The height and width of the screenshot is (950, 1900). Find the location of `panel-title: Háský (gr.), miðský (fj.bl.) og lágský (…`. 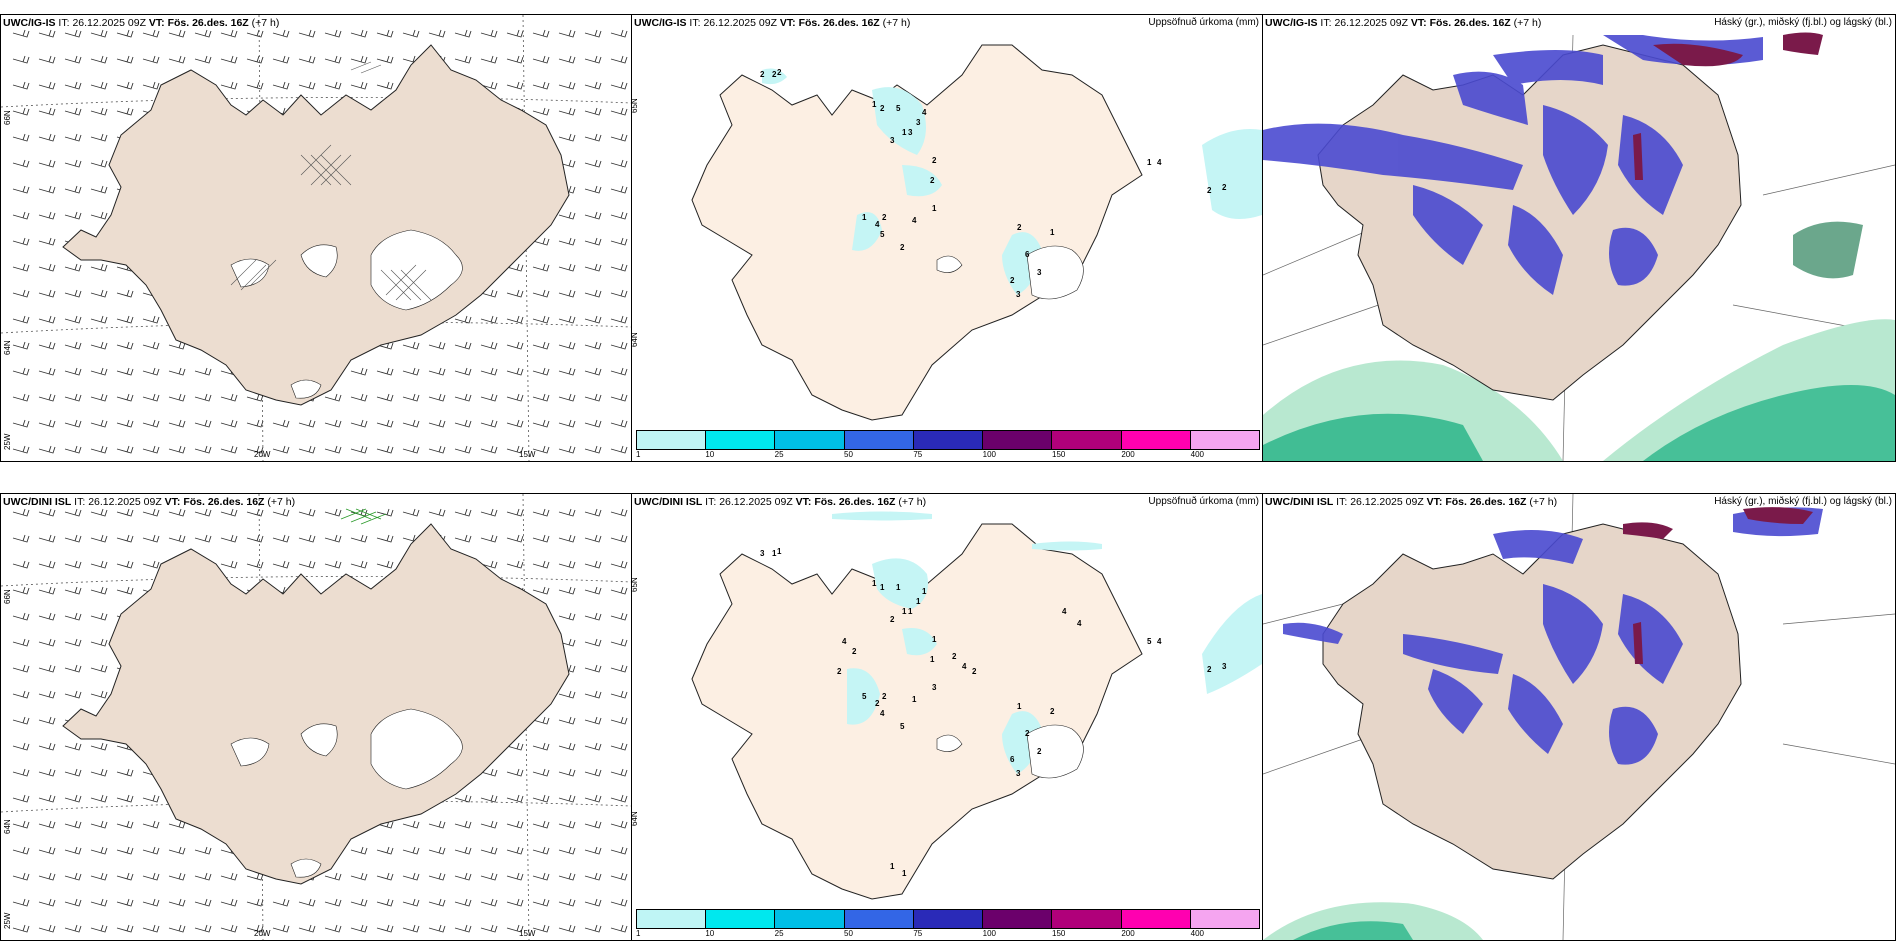

panel-title: Háský (gr.), miðský (fj.bl.) og lágský (… is located at coordinates (1803, 501).